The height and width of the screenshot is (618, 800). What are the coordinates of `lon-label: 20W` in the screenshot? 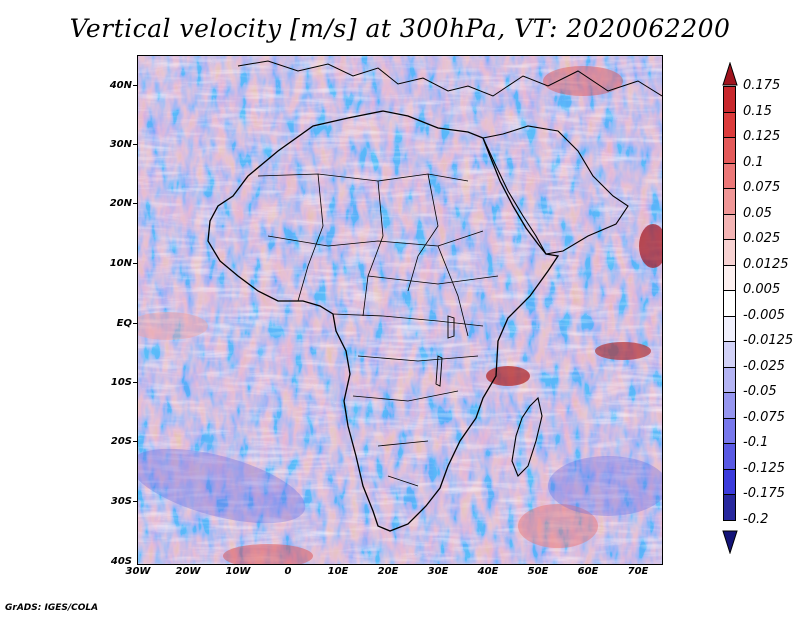 It's located at (188, 571).